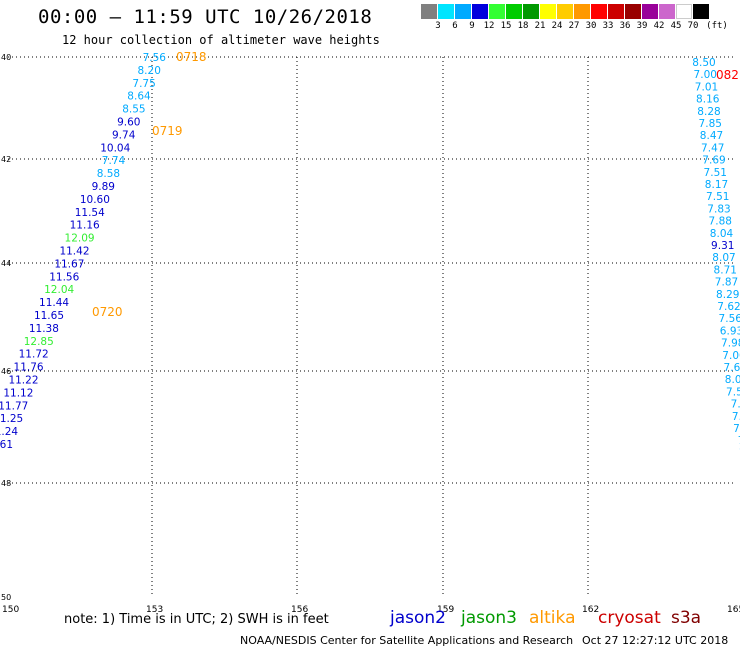  Describe the element at coordinates (6, 327) in the screenshot. I see `y-axis-ticks: 40 42 44 46 48 50` at that location.